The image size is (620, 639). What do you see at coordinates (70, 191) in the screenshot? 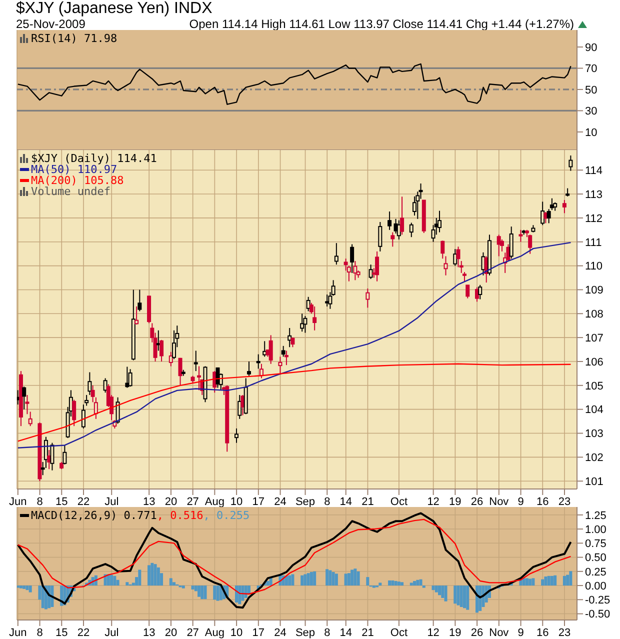
I see `annotation: Volume undef` at bounding box center [70, 191].